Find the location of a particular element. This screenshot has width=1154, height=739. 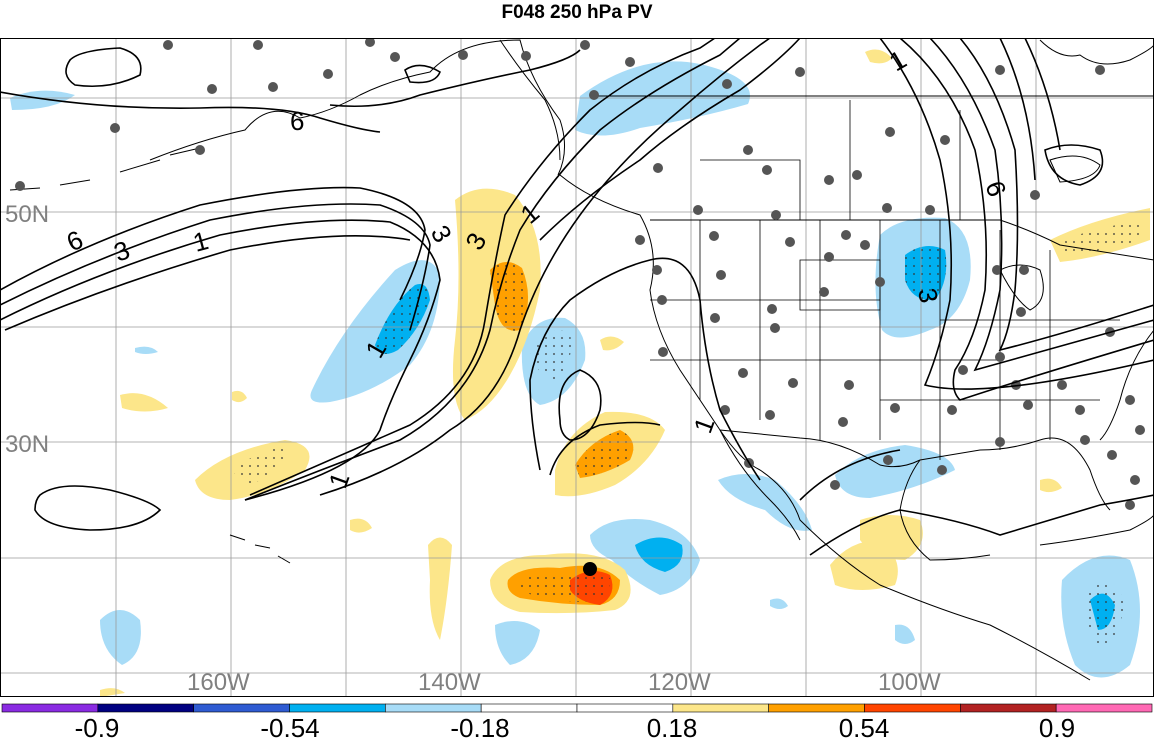

contour-north-loop is located at coordinates (422, 74).